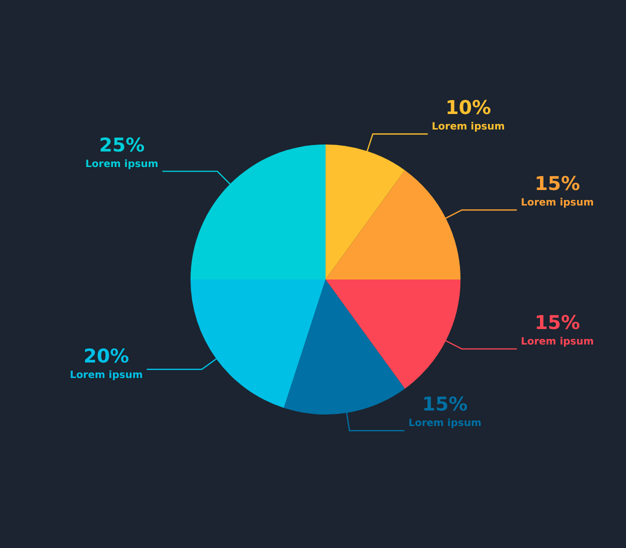  Describe the element at coordinates (122, 145) in the screenshot. I see `data-label: 25%` at that location.